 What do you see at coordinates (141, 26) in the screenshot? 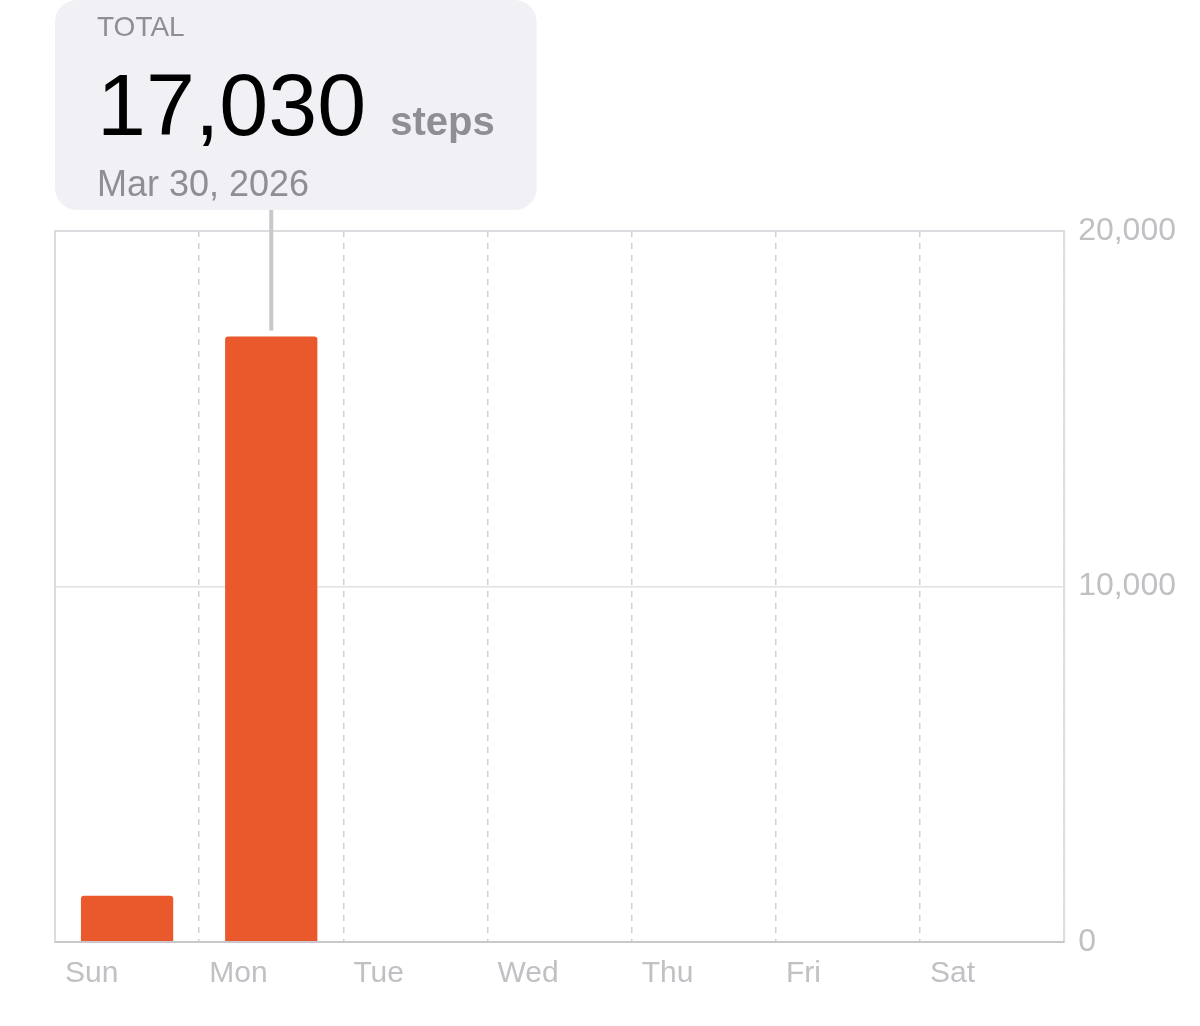
I see `text: TOTAL` at bounding box center [141, 26].